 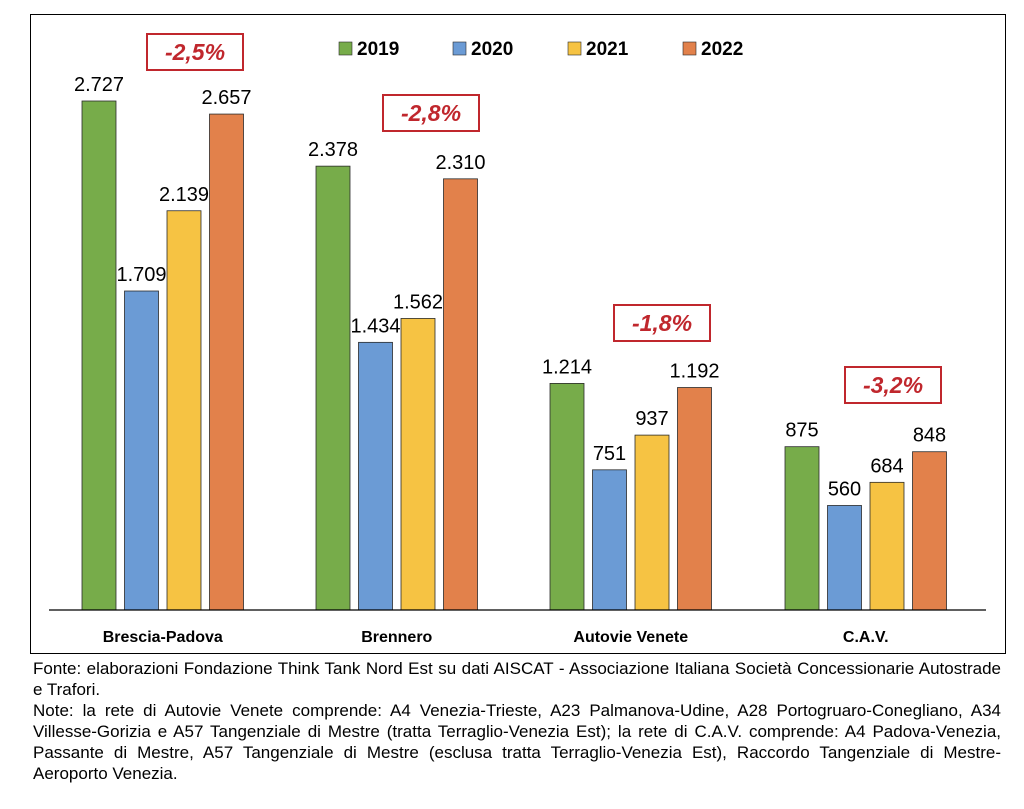 I want to click on data-label-2019-2: 1.214, so click(x=567, y=367).